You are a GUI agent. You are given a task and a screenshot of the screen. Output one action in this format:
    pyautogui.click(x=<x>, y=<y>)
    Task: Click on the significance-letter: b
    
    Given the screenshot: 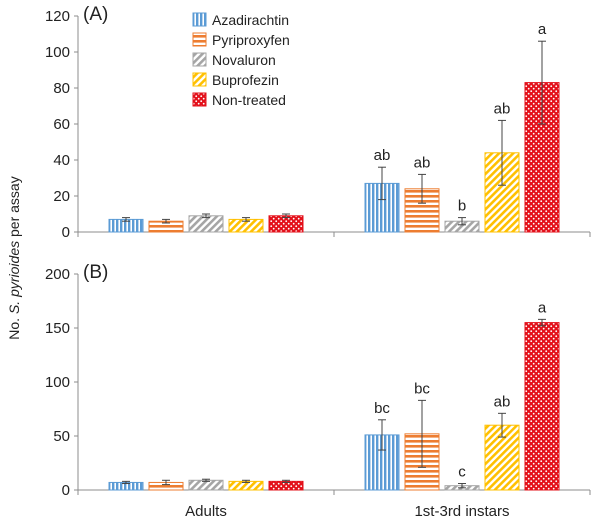 What is the action you would take?
    pyautogui.click(x=462, y=206)
    